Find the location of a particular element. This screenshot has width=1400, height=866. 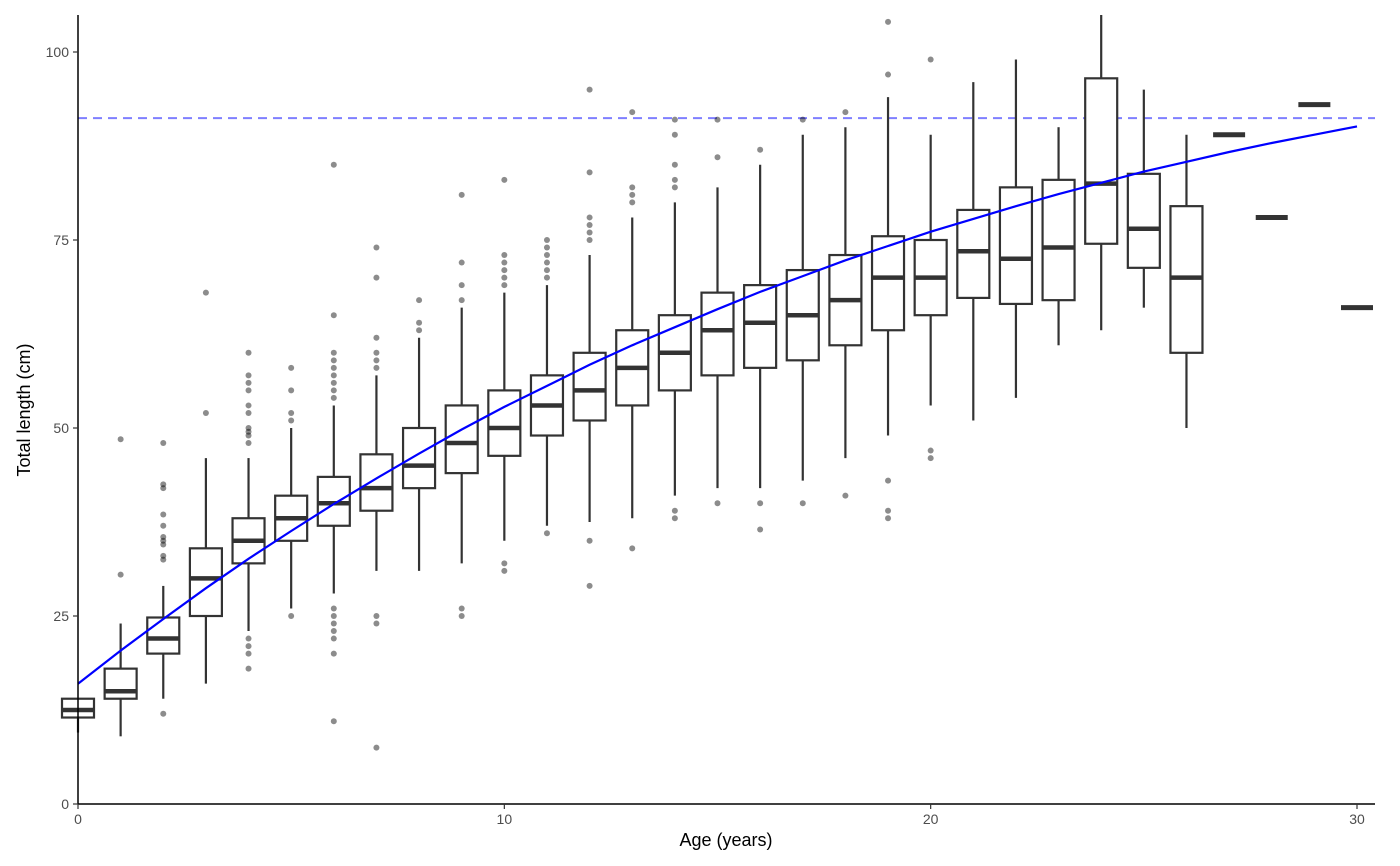

y-tick-label: 50 is located at coordinates (61, 428).